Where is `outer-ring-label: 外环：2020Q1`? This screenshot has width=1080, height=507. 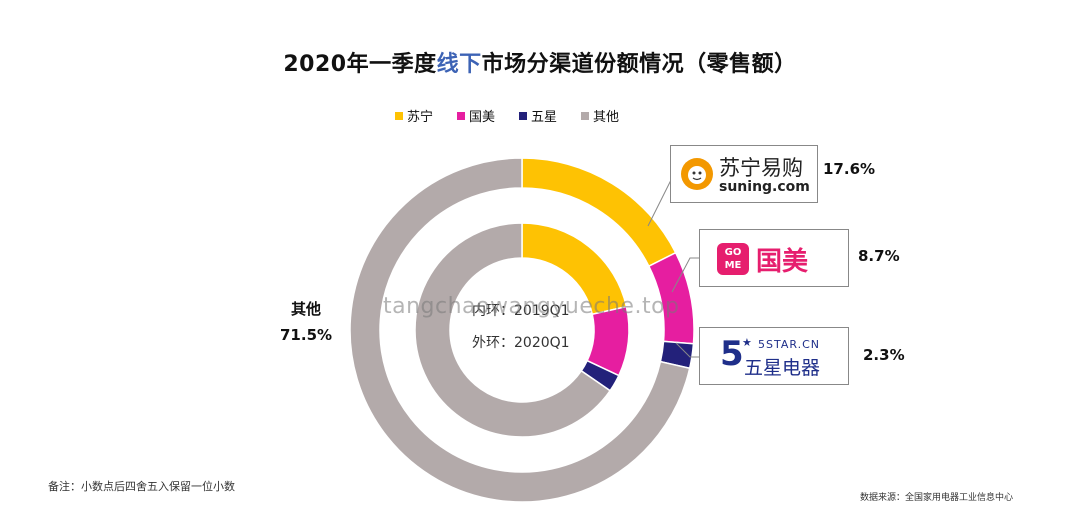 outer-ring-label: 外环：2020Q1 is located at coordinates (521, 343).